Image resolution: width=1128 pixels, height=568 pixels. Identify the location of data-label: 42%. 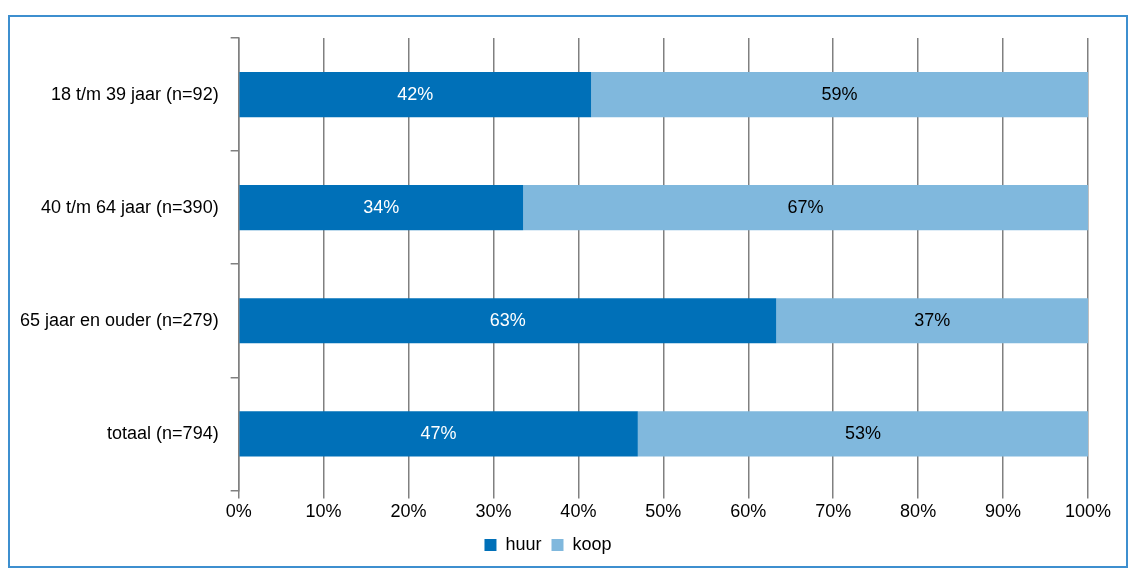
(415, 93).